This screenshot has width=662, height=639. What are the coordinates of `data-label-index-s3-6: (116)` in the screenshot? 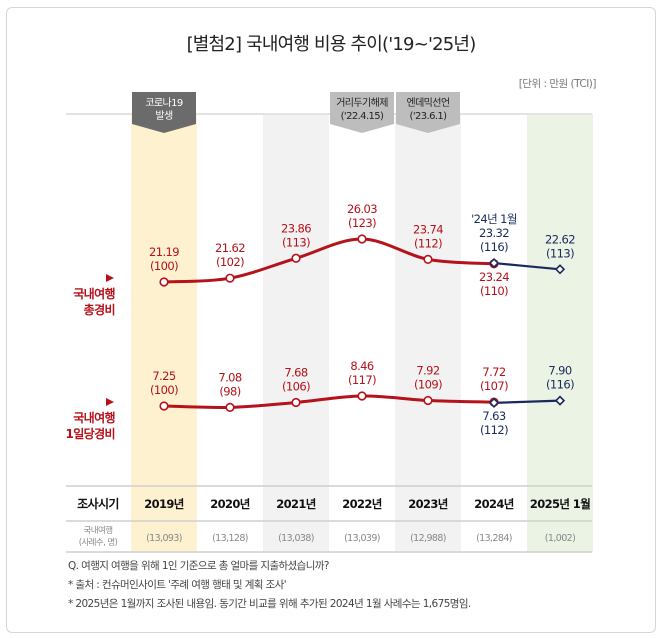 It's located at (560, 385).